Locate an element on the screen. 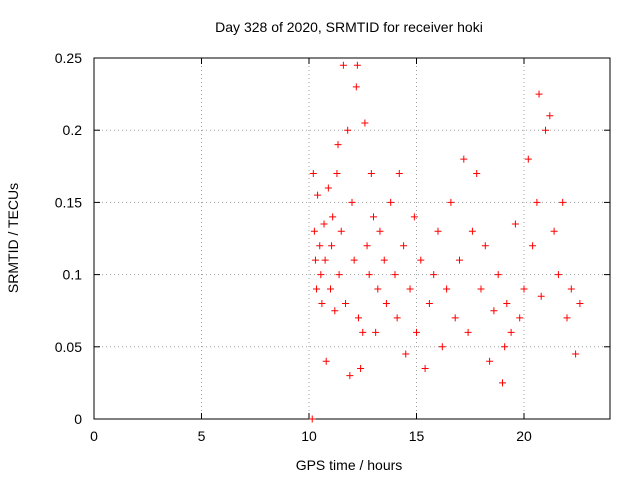 The width and height of the screenshot is (640, 480). y-tick-label: 0.05 is located at coordinates (68, 347).